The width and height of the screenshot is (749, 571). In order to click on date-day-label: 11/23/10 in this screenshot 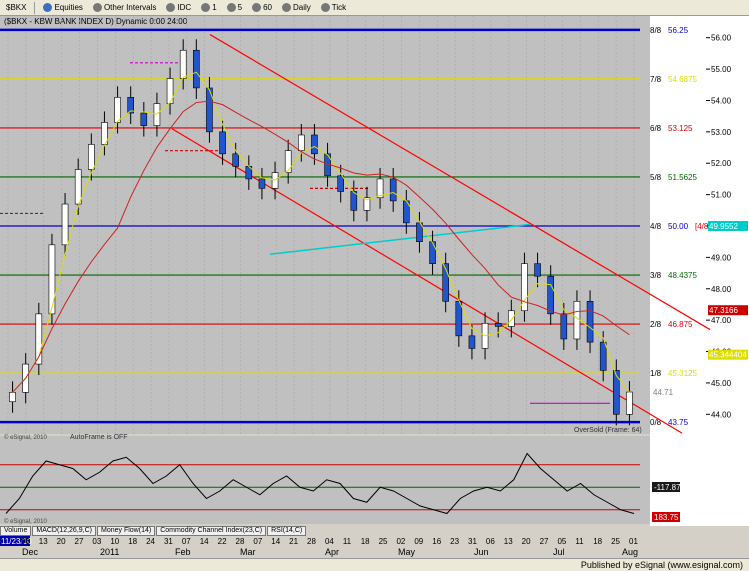, I will do `click(16, 541)`.